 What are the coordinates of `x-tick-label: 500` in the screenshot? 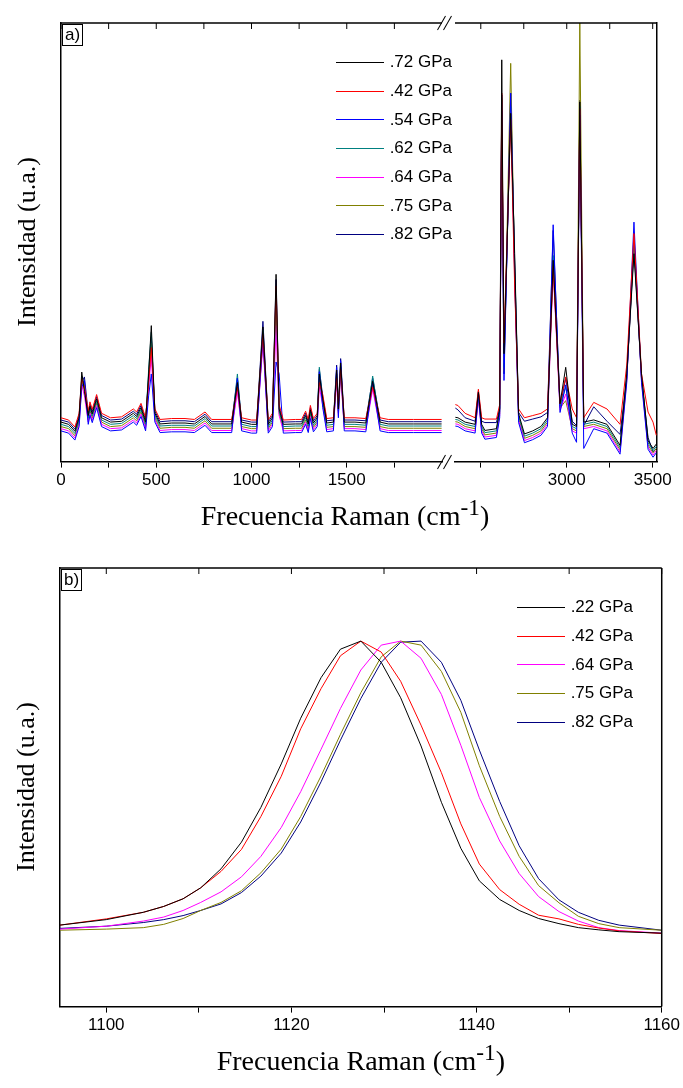 It's located at (156, 480).